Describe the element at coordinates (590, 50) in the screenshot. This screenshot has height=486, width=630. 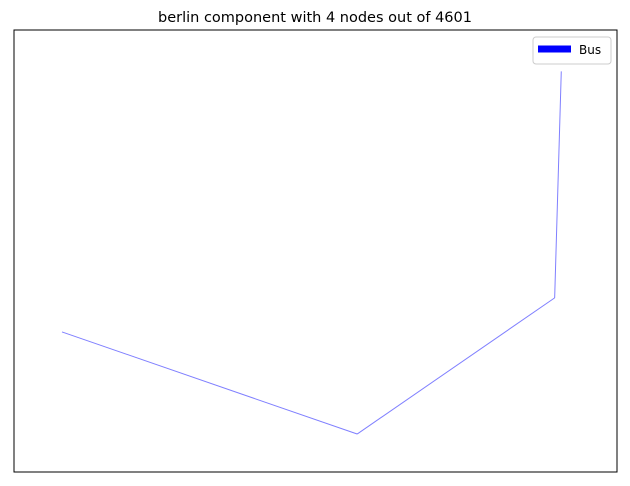
I see `legend-label-bus: Bus` at that location.